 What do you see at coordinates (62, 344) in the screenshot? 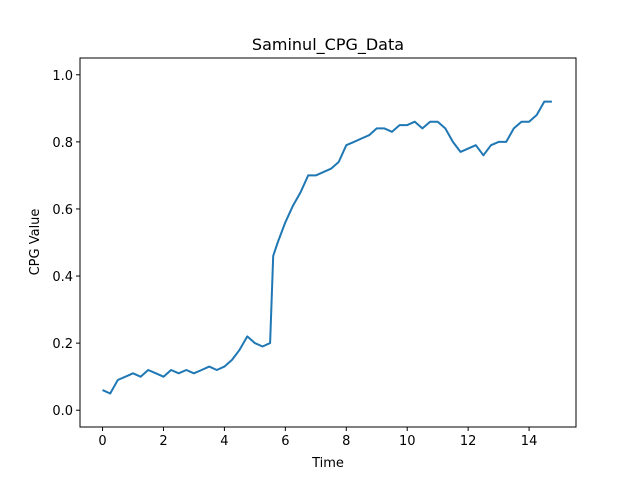
I see `y-tick-label: 0.2` at bounding box center [62, 344].